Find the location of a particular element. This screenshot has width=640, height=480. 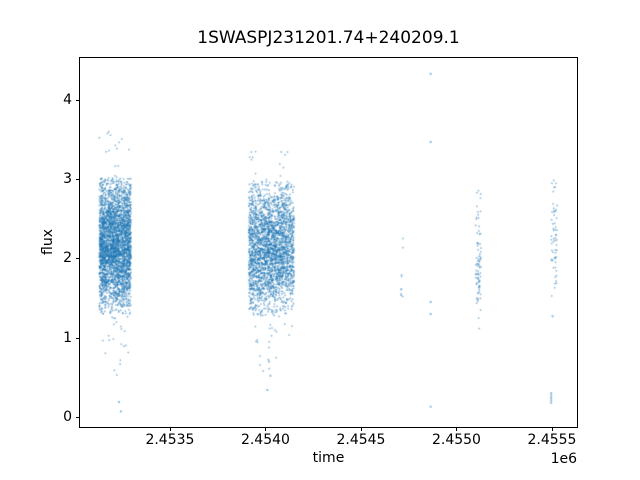

x-tick-label: 2.4555 is located at coordinates (552, 440).